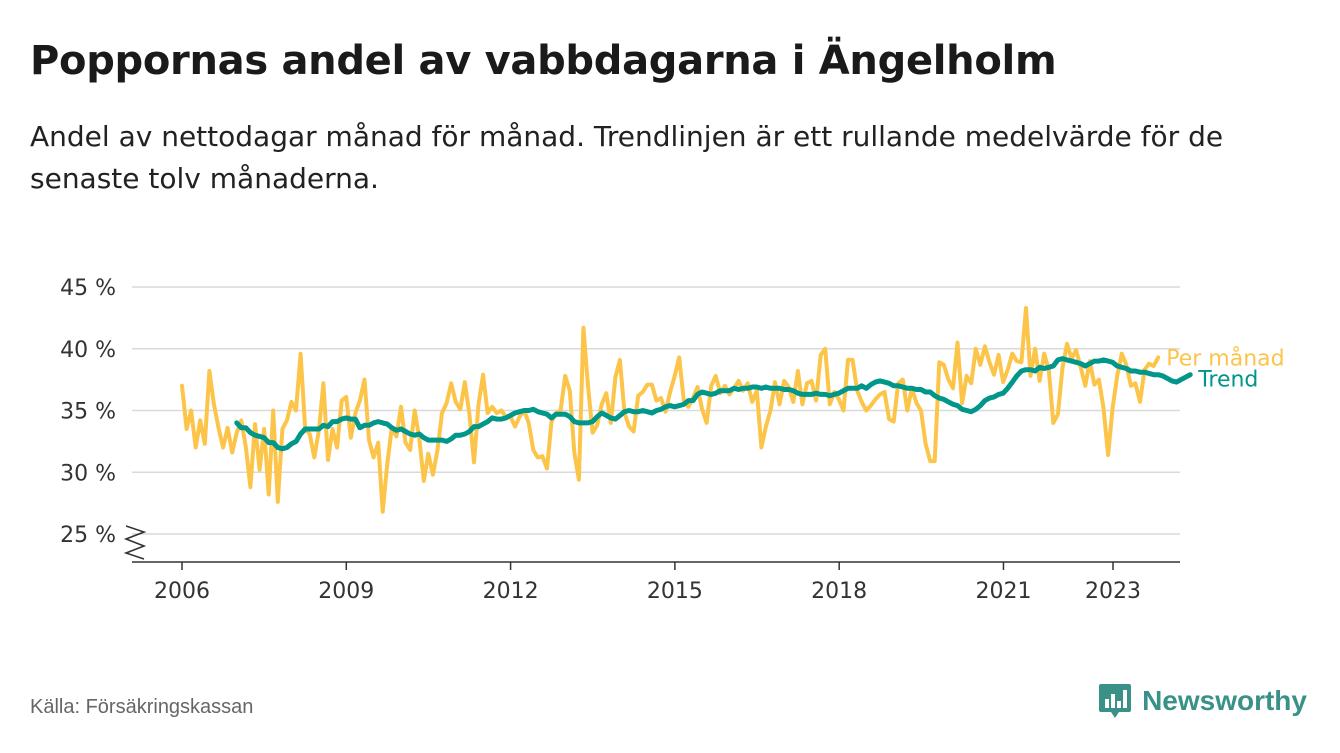 The height and width of the screenshot is (753, 1340). What do you see at coordinates (88, 350) in the screenshot?
I see `y-tick-label: 40 %` at bounding box center [88, 350].